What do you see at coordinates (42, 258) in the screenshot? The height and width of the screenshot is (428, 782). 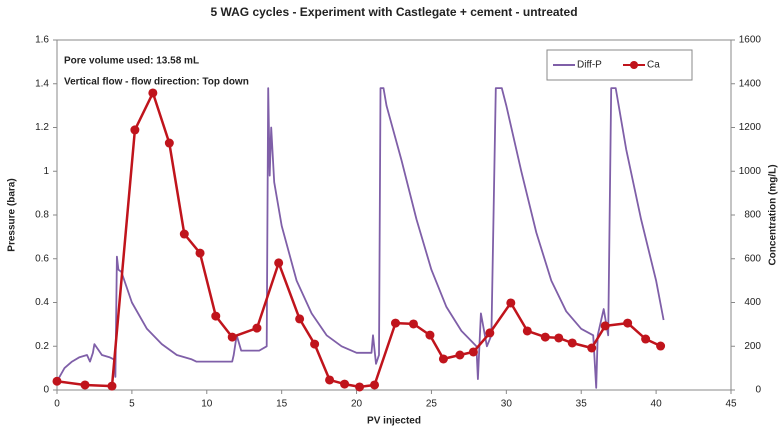 I see `y-tick-label: 0.6` at bounding box center [42, 258].